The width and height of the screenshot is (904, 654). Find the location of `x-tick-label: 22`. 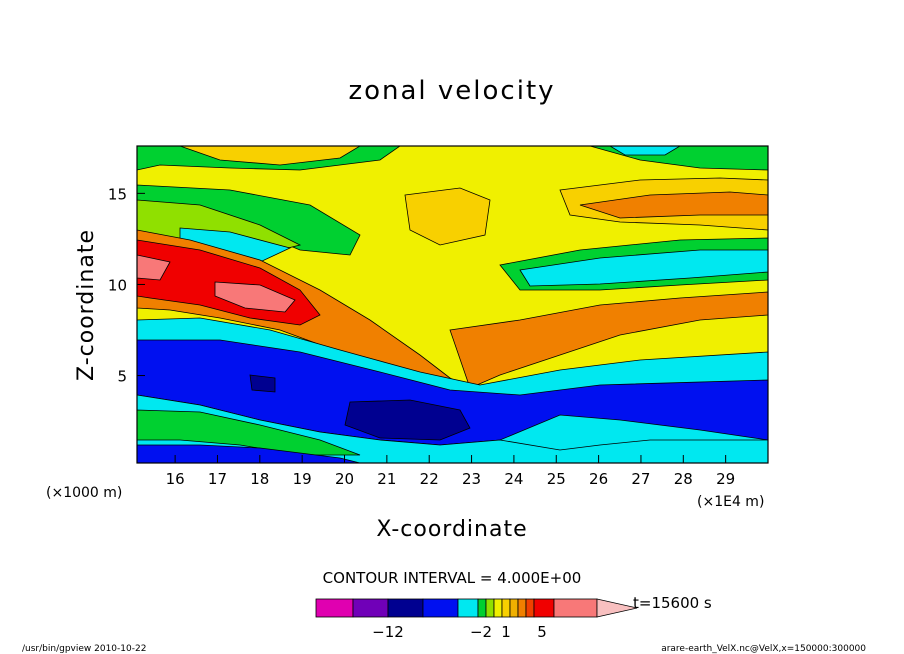

x-tick-label: 22 is located at coordinates (429, 479).